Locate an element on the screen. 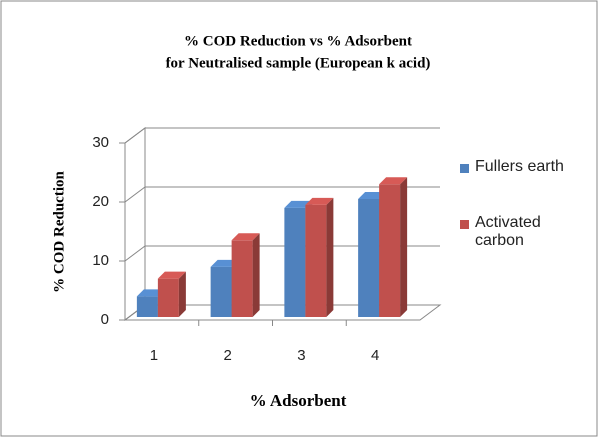  legend: Fullers earth Activated carbon is located at coordinates (515, 223).